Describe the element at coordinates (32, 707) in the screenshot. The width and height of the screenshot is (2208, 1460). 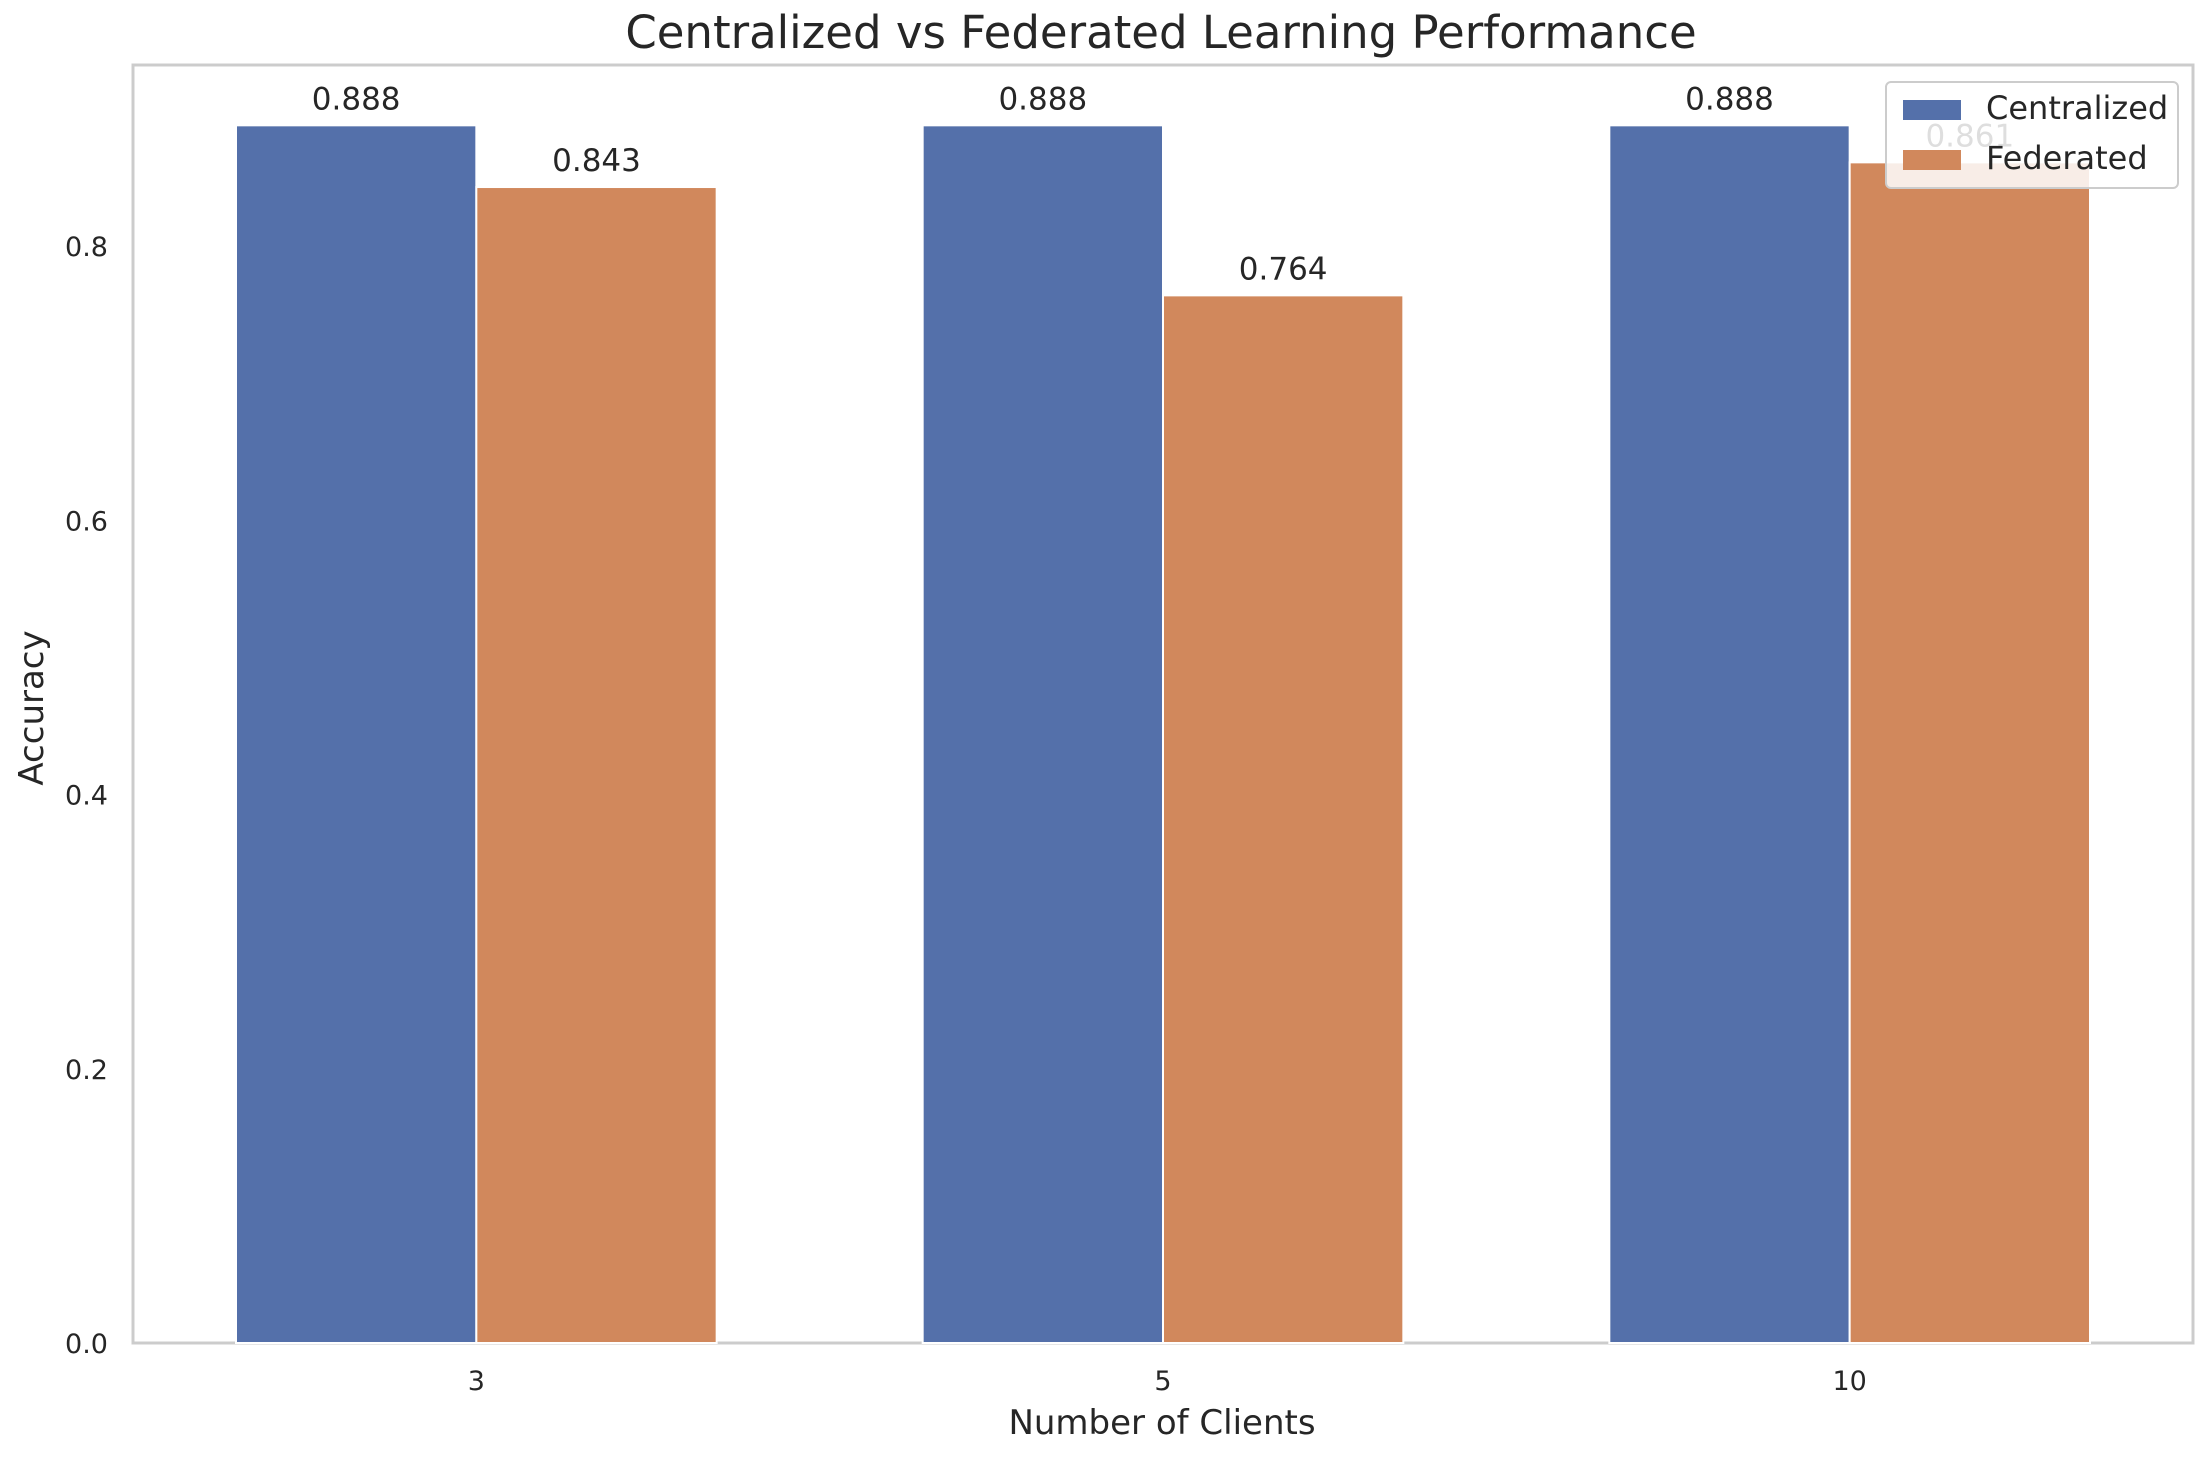
I see `y-axis-label: Accuracy` at that location.